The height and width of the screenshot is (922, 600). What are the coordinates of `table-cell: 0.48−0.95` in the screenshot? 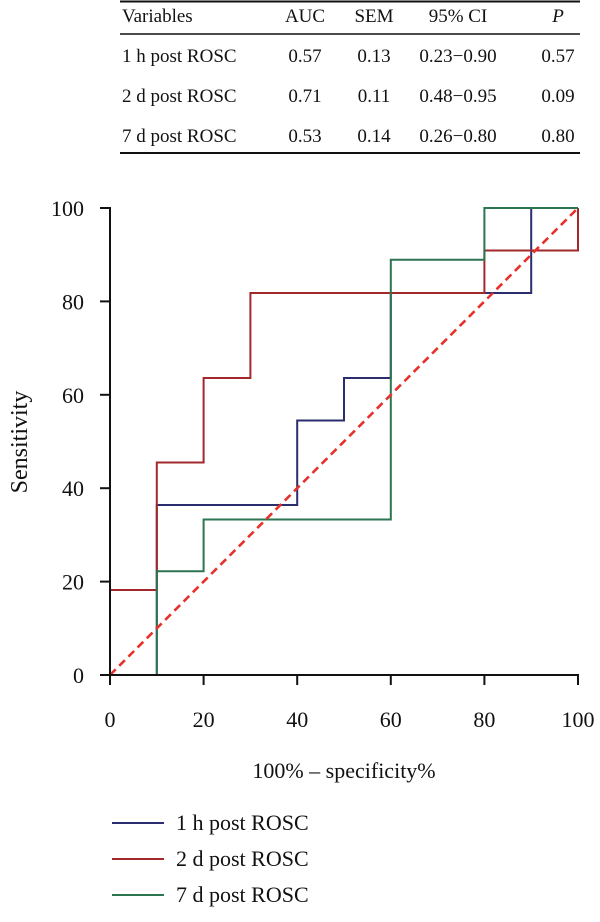 It's located at (457, 96).